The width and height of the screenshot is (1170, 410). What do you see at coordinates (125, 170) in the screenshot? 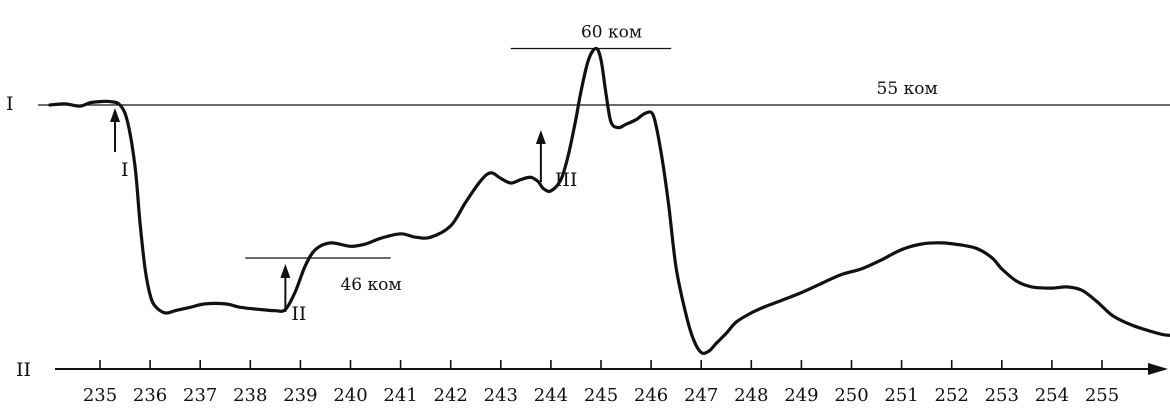
I see `marker-label: I` at bounding box center [125, 170].